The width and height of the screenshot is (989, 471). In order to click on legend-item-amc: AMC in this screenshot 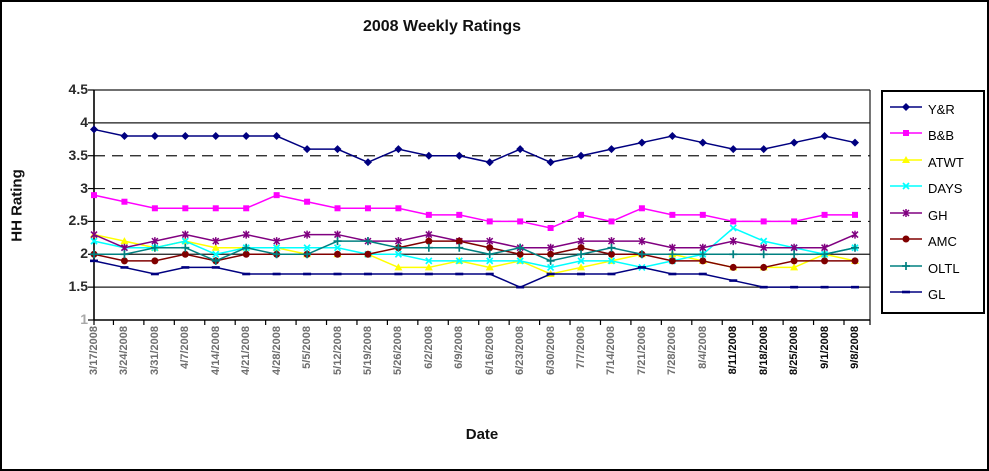, I will do `click(935, 241)`.